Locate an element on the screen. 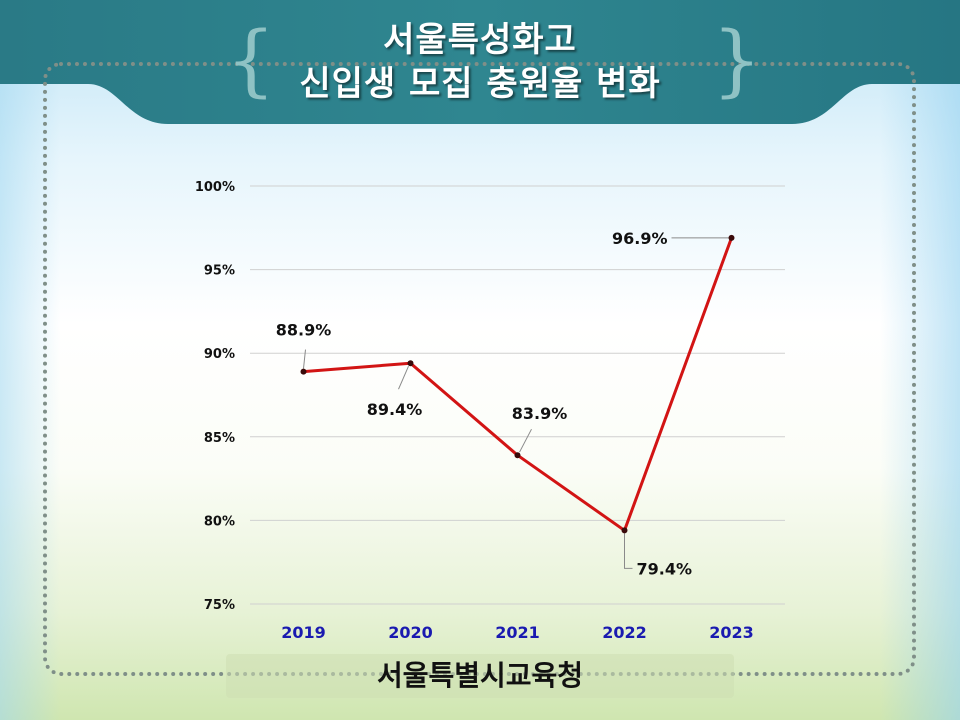 This screenshot has width=960, height=720. footer-box is located at coordinates (480, 676).